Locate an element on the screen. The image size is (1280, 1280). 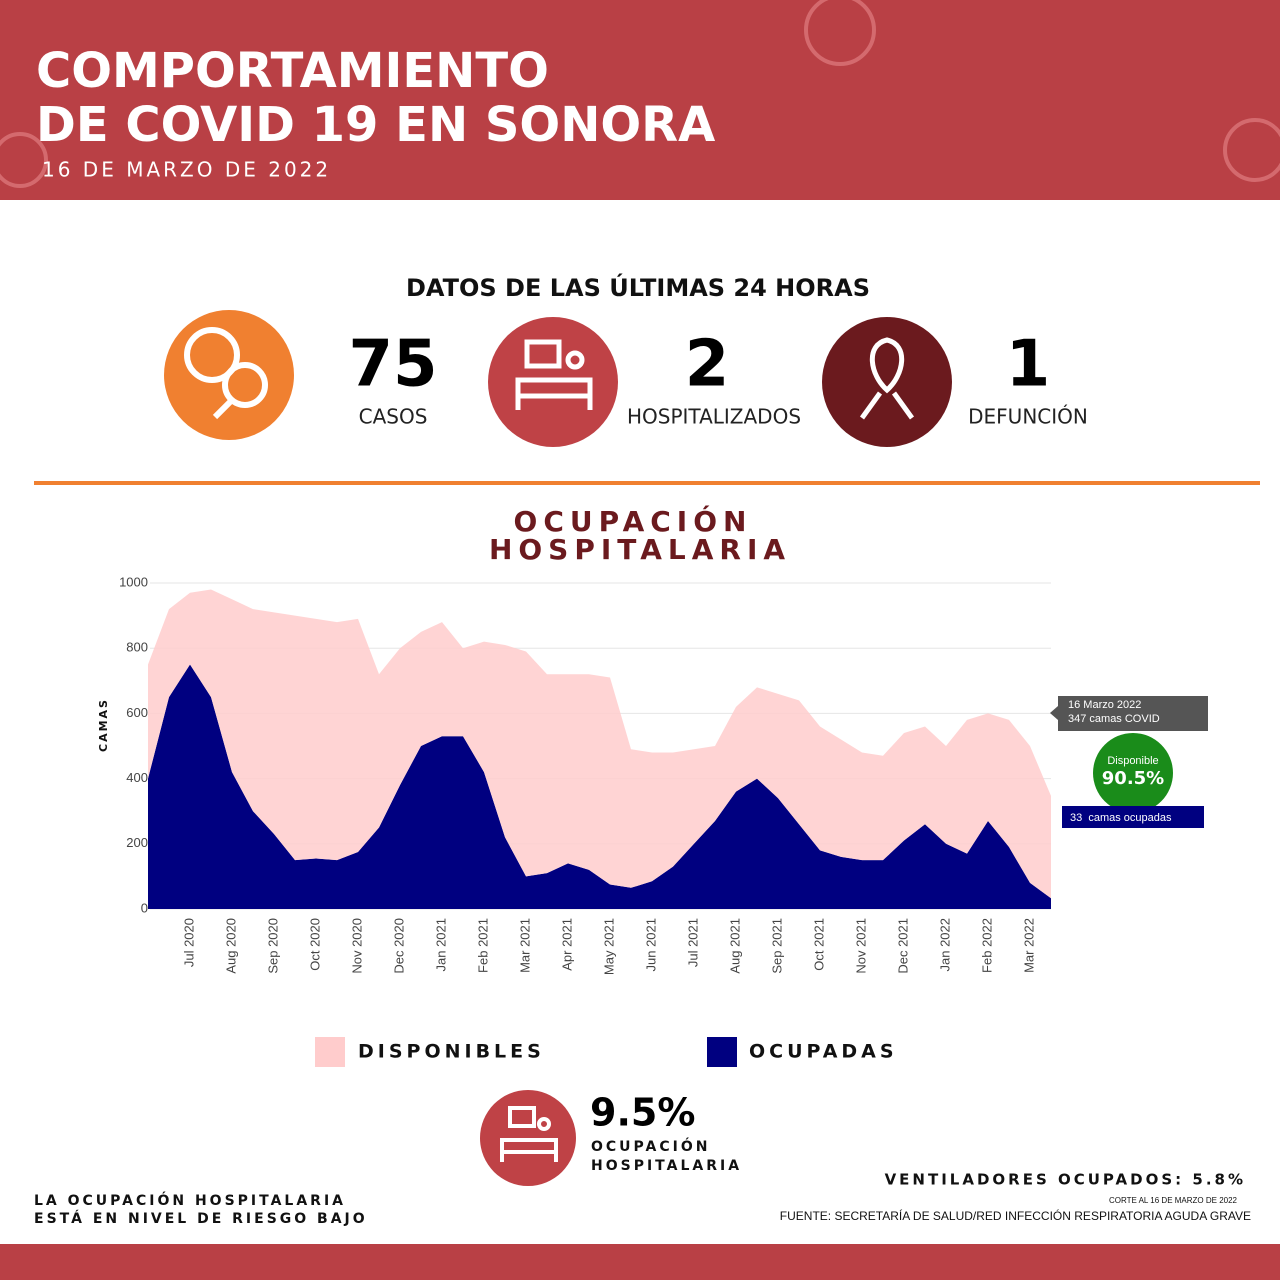
x-tick-label: Mar 2022 is located at coordinates (1028, 945).